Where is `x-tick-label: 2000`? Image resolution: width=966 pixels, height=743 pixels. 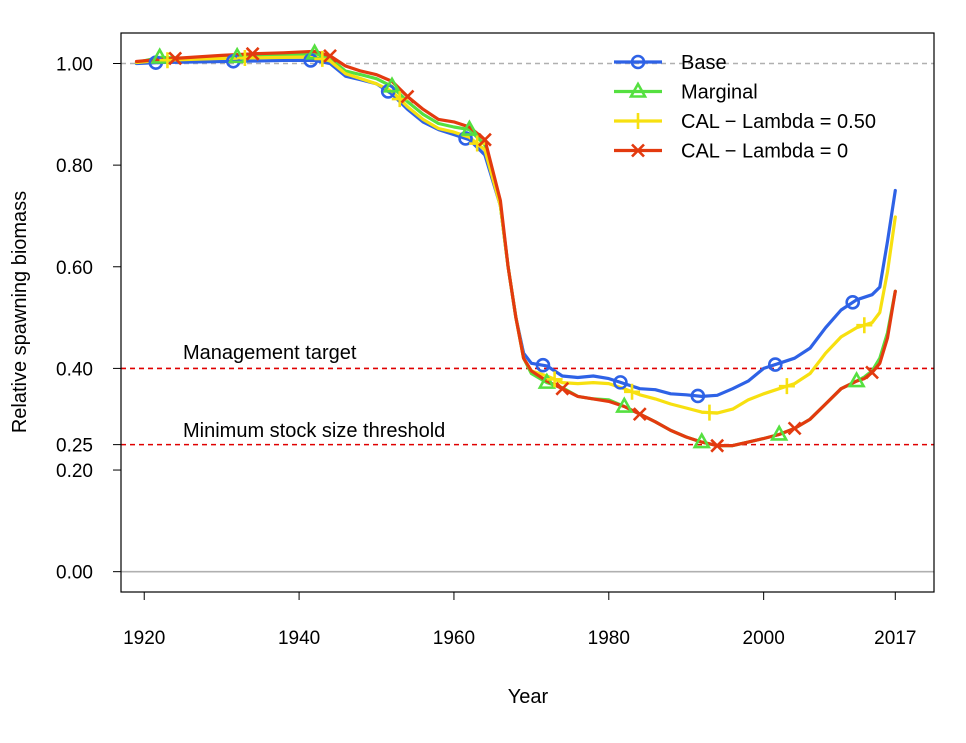
x-tick-label: 2000 is located at coordinates (764, 638).